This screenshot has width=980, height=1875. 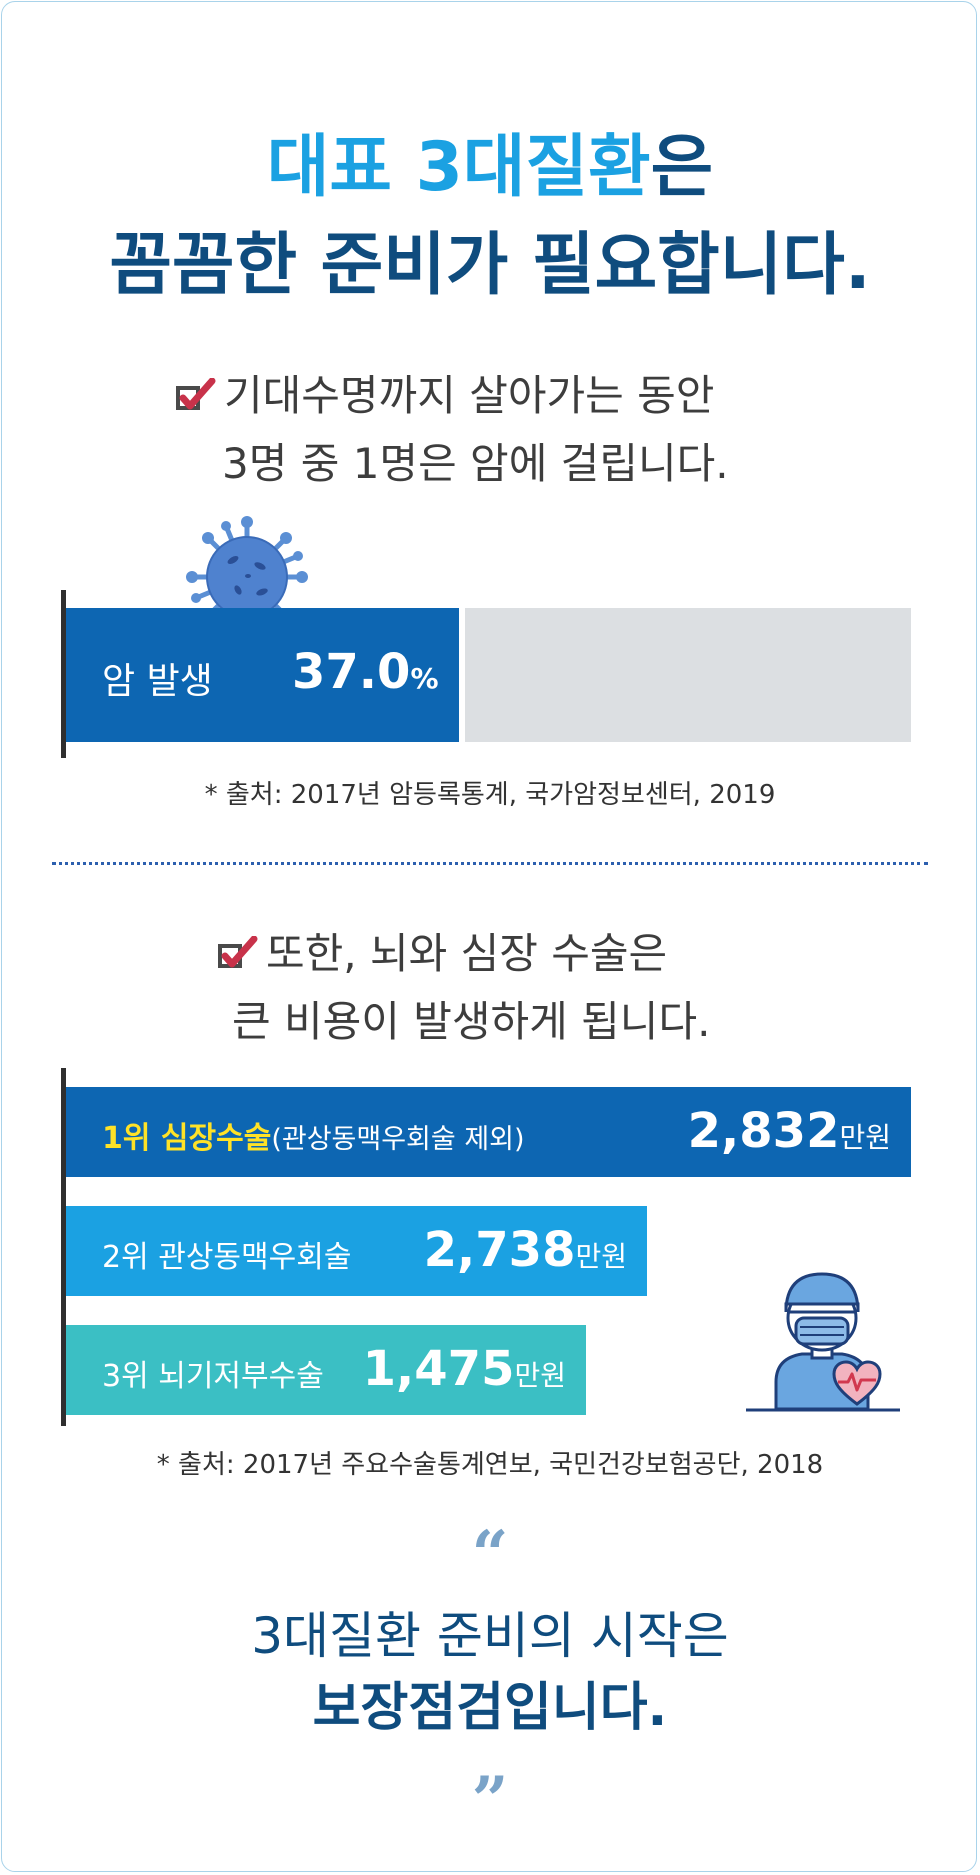 What do you see at coordinates (490, 1465) in the screenshot?
I see `source-note-2: * 출처: 2017년 주요수술통계연보, 국민건강보험공단, 2018` at bounding box center [490, 1465].